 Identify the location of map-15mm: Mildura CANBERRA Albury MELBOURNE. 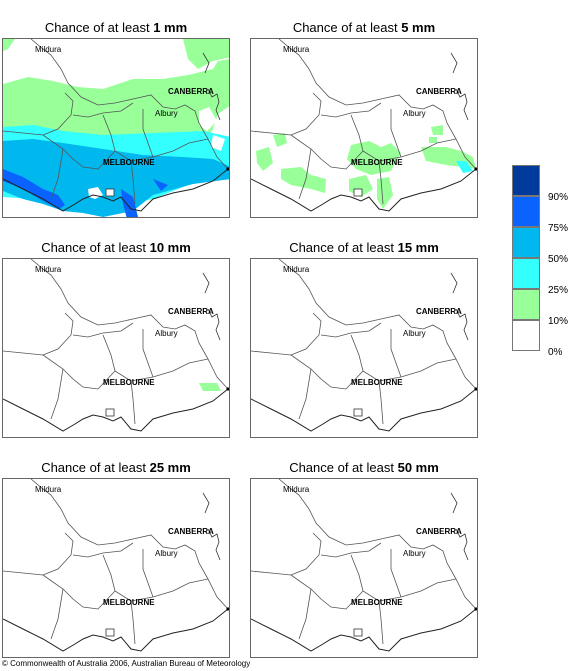
(364, 348).